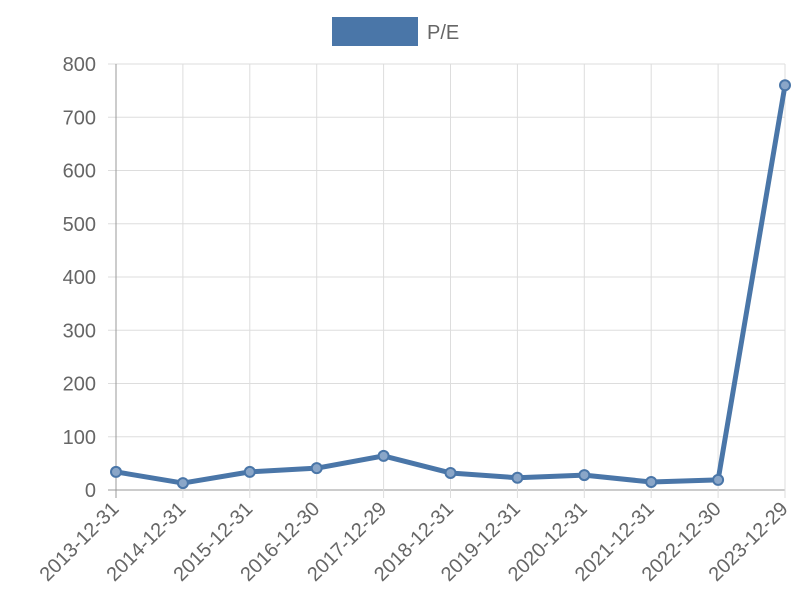  I want to click on y-tick-label: 200, so click(79, 385).